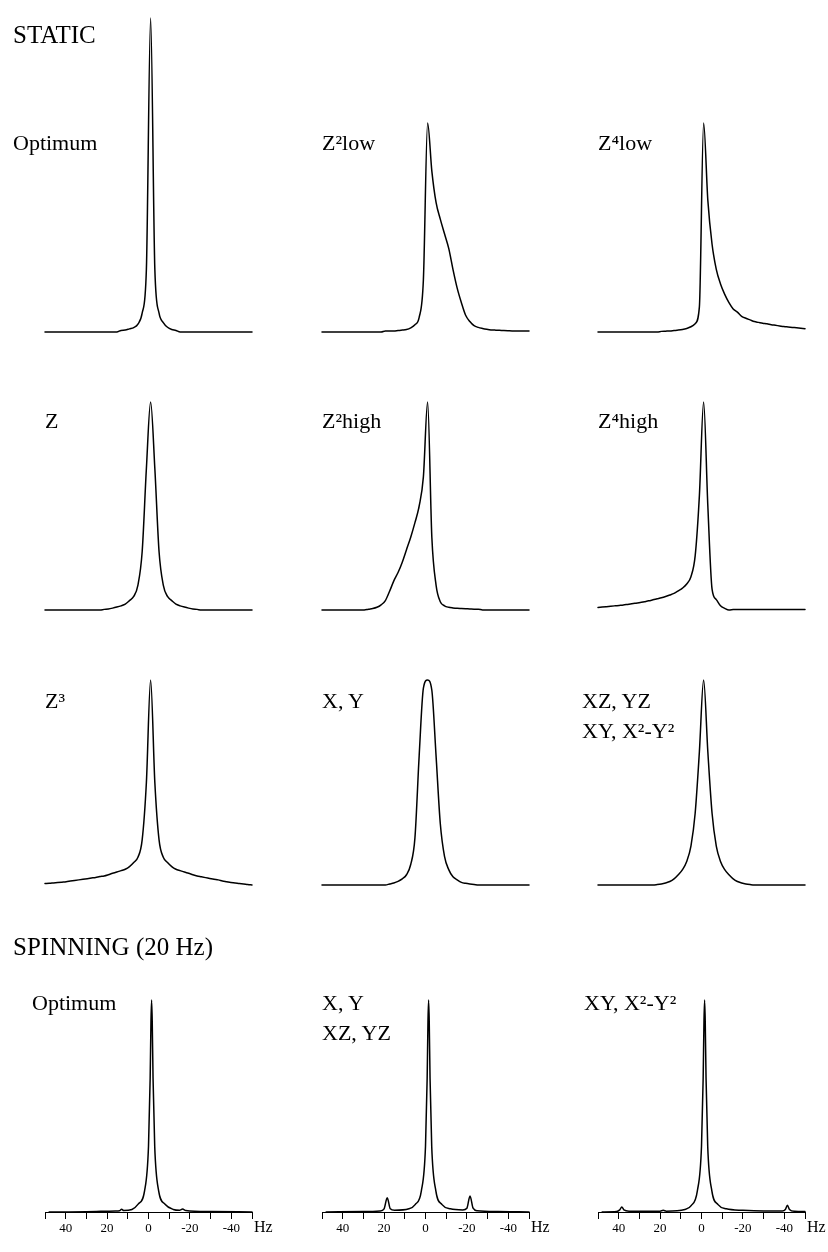 The height and width of the screenshot is (1252, 828). Describe the element at coordinates (54, 35) in the screenshot. I see `annotation: STATIC` at that location.